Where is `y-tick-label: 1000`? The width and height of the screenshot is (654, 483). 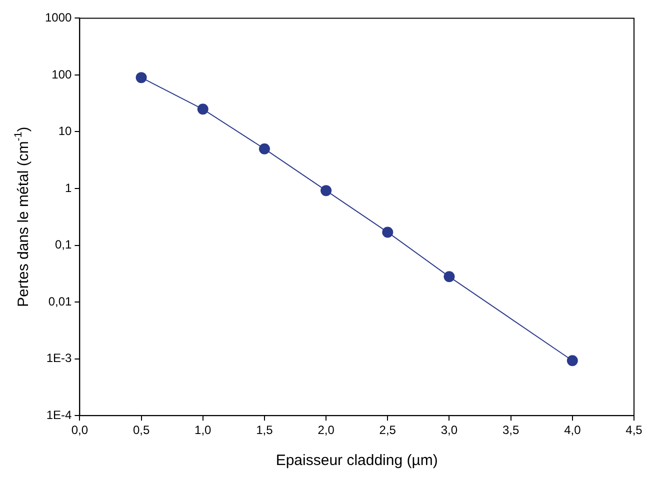 y-tick-label: 1000 is located at coordinates (58, 17).